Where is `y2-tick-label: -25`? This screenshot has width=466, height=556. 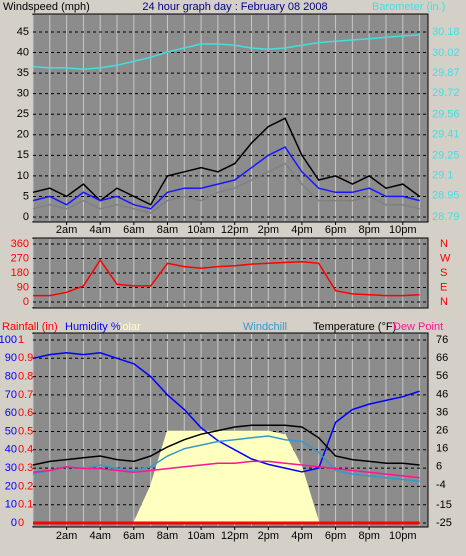
y2-tick-label: -25 is located at coordinates (444, 523).